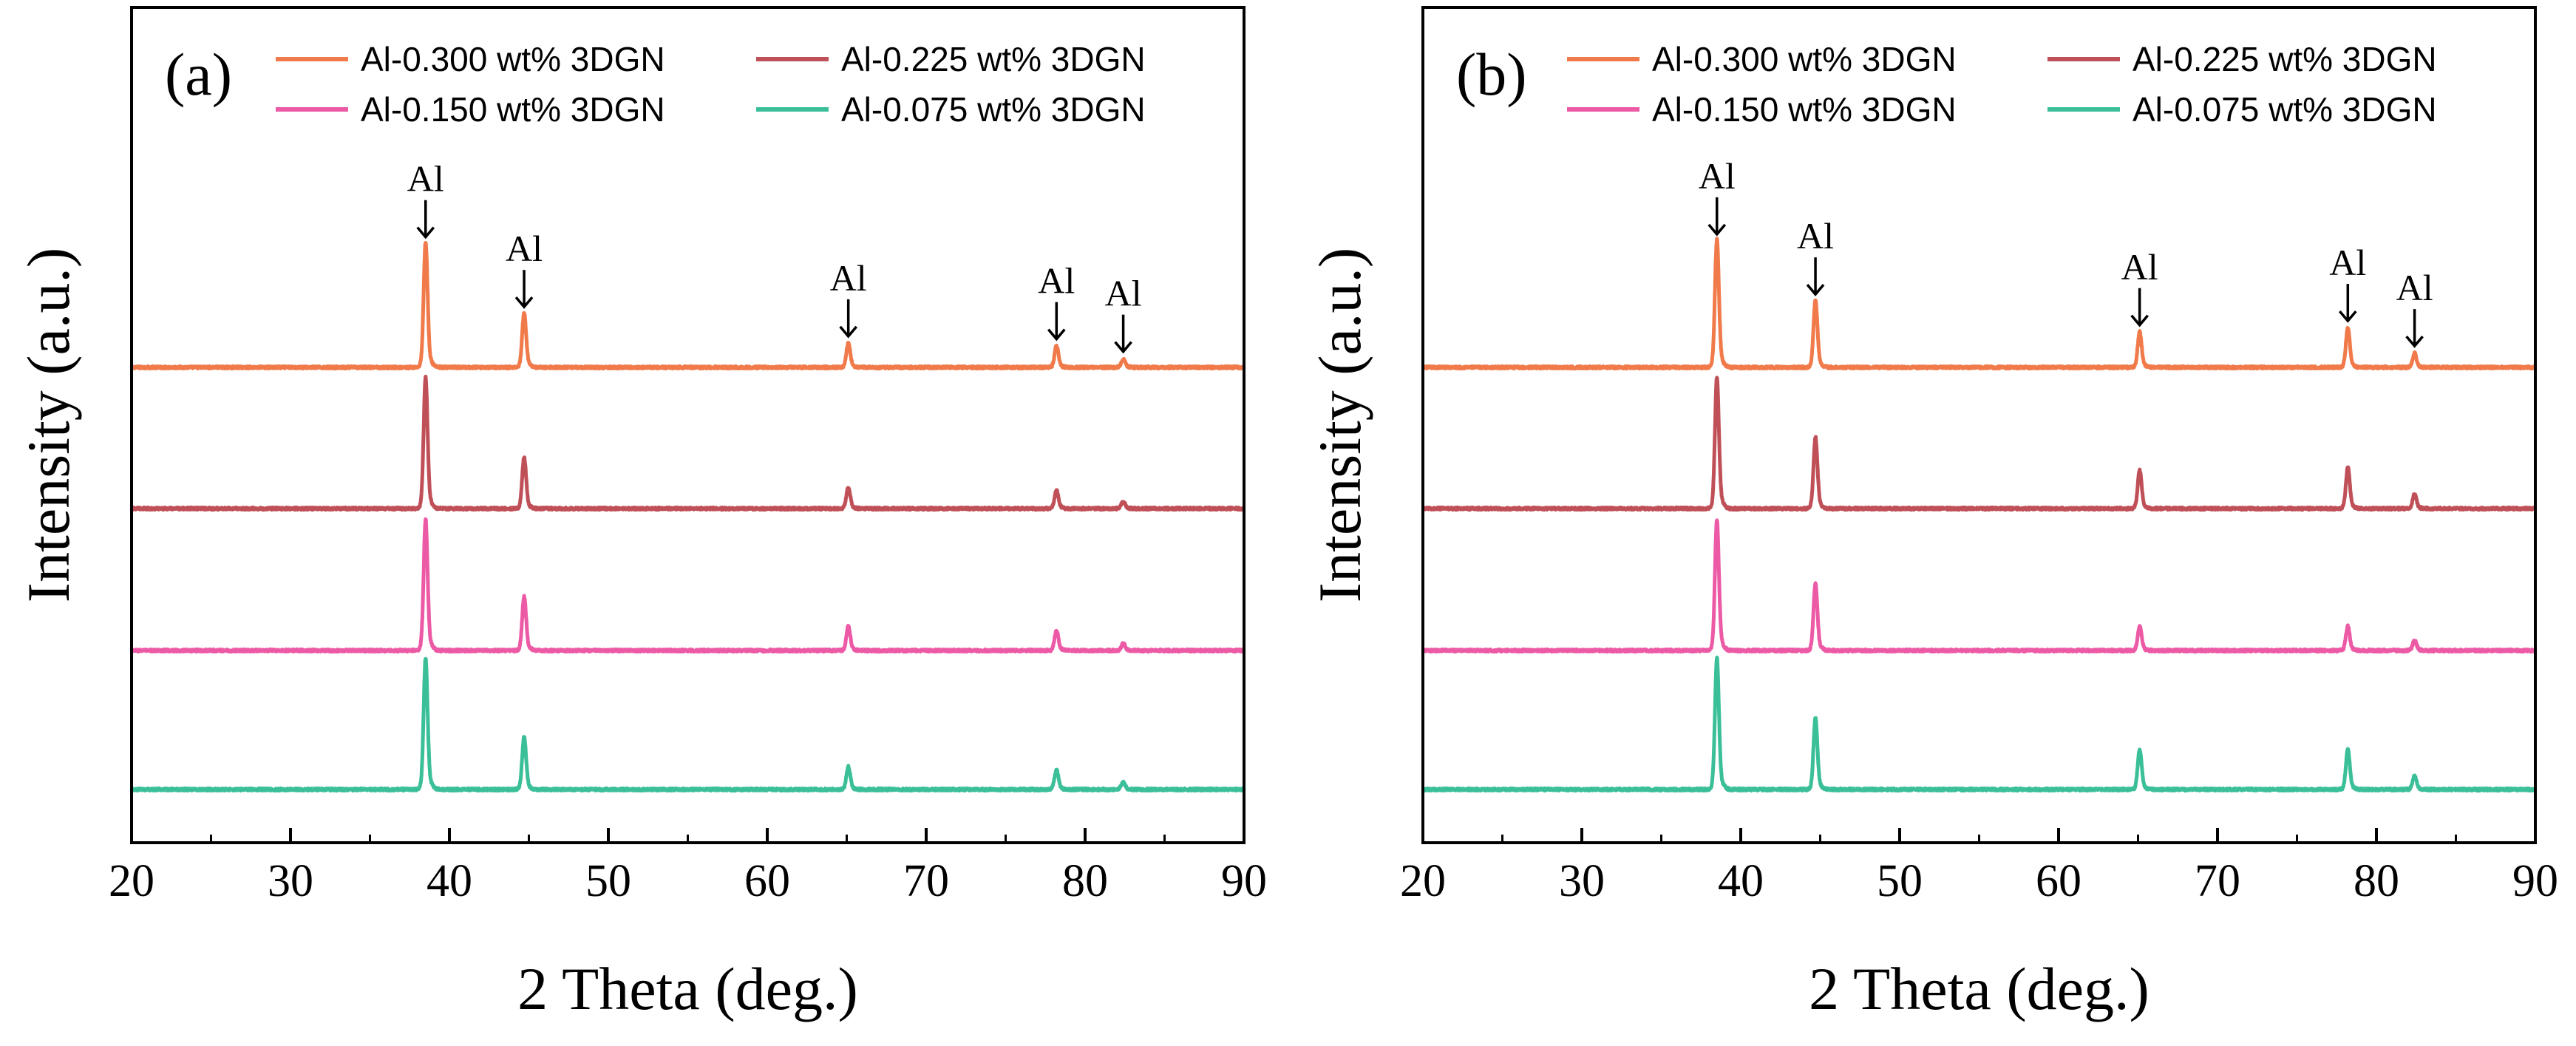 The image size is (2576, 1046). Describe the element at coordinates (198, 74) in the screenshot. I see `panel-label: (a)` at that location.